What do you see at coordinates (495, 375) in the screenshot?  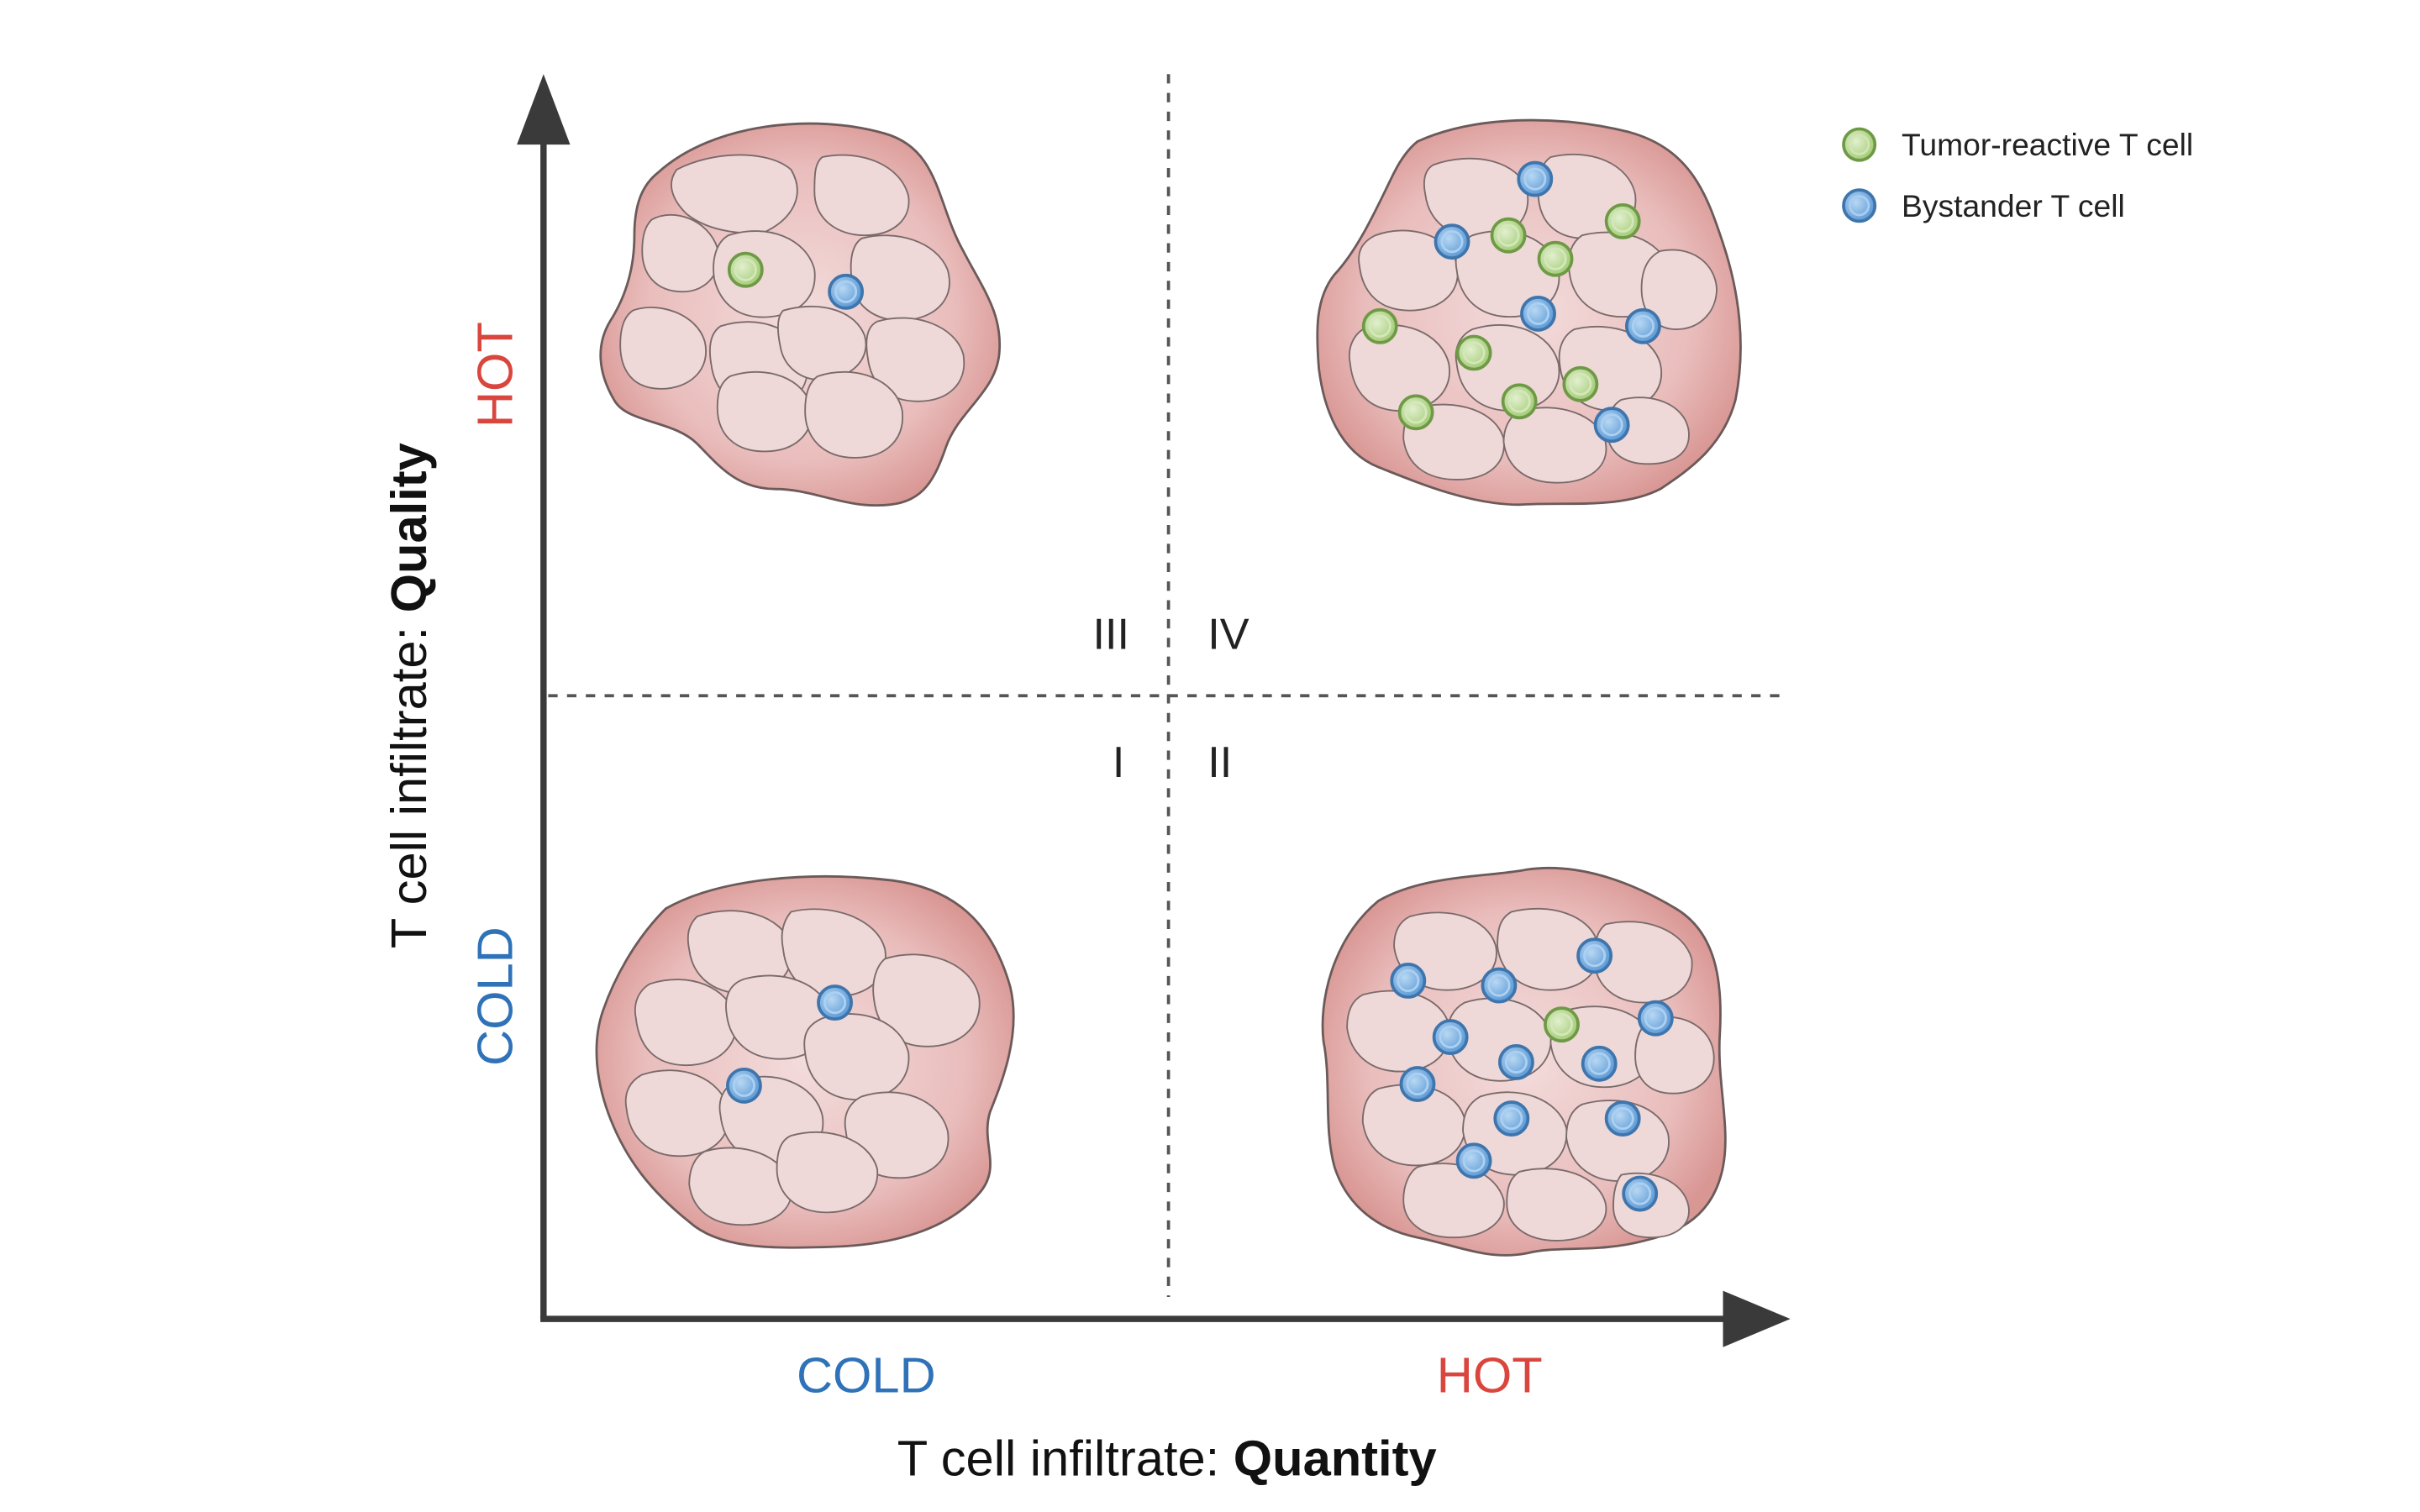 I see `y-axis-hot-label: HOT` at bounding box center [495, 375].